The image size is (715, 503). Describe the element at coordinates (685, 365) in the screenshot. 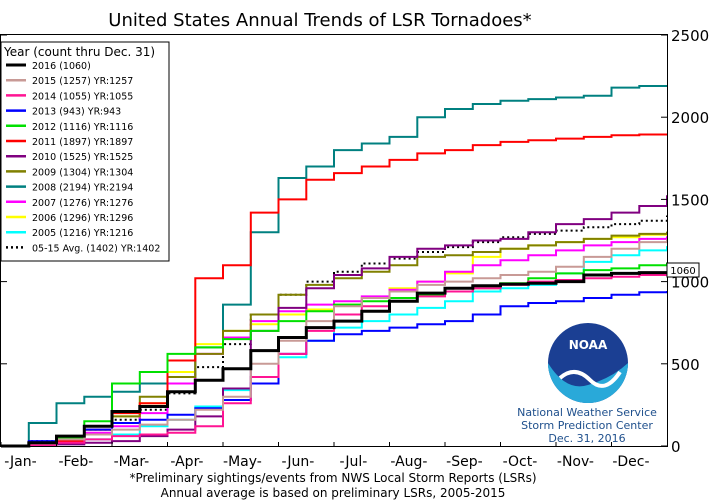

I see `y-tick-label: 500` at that location.